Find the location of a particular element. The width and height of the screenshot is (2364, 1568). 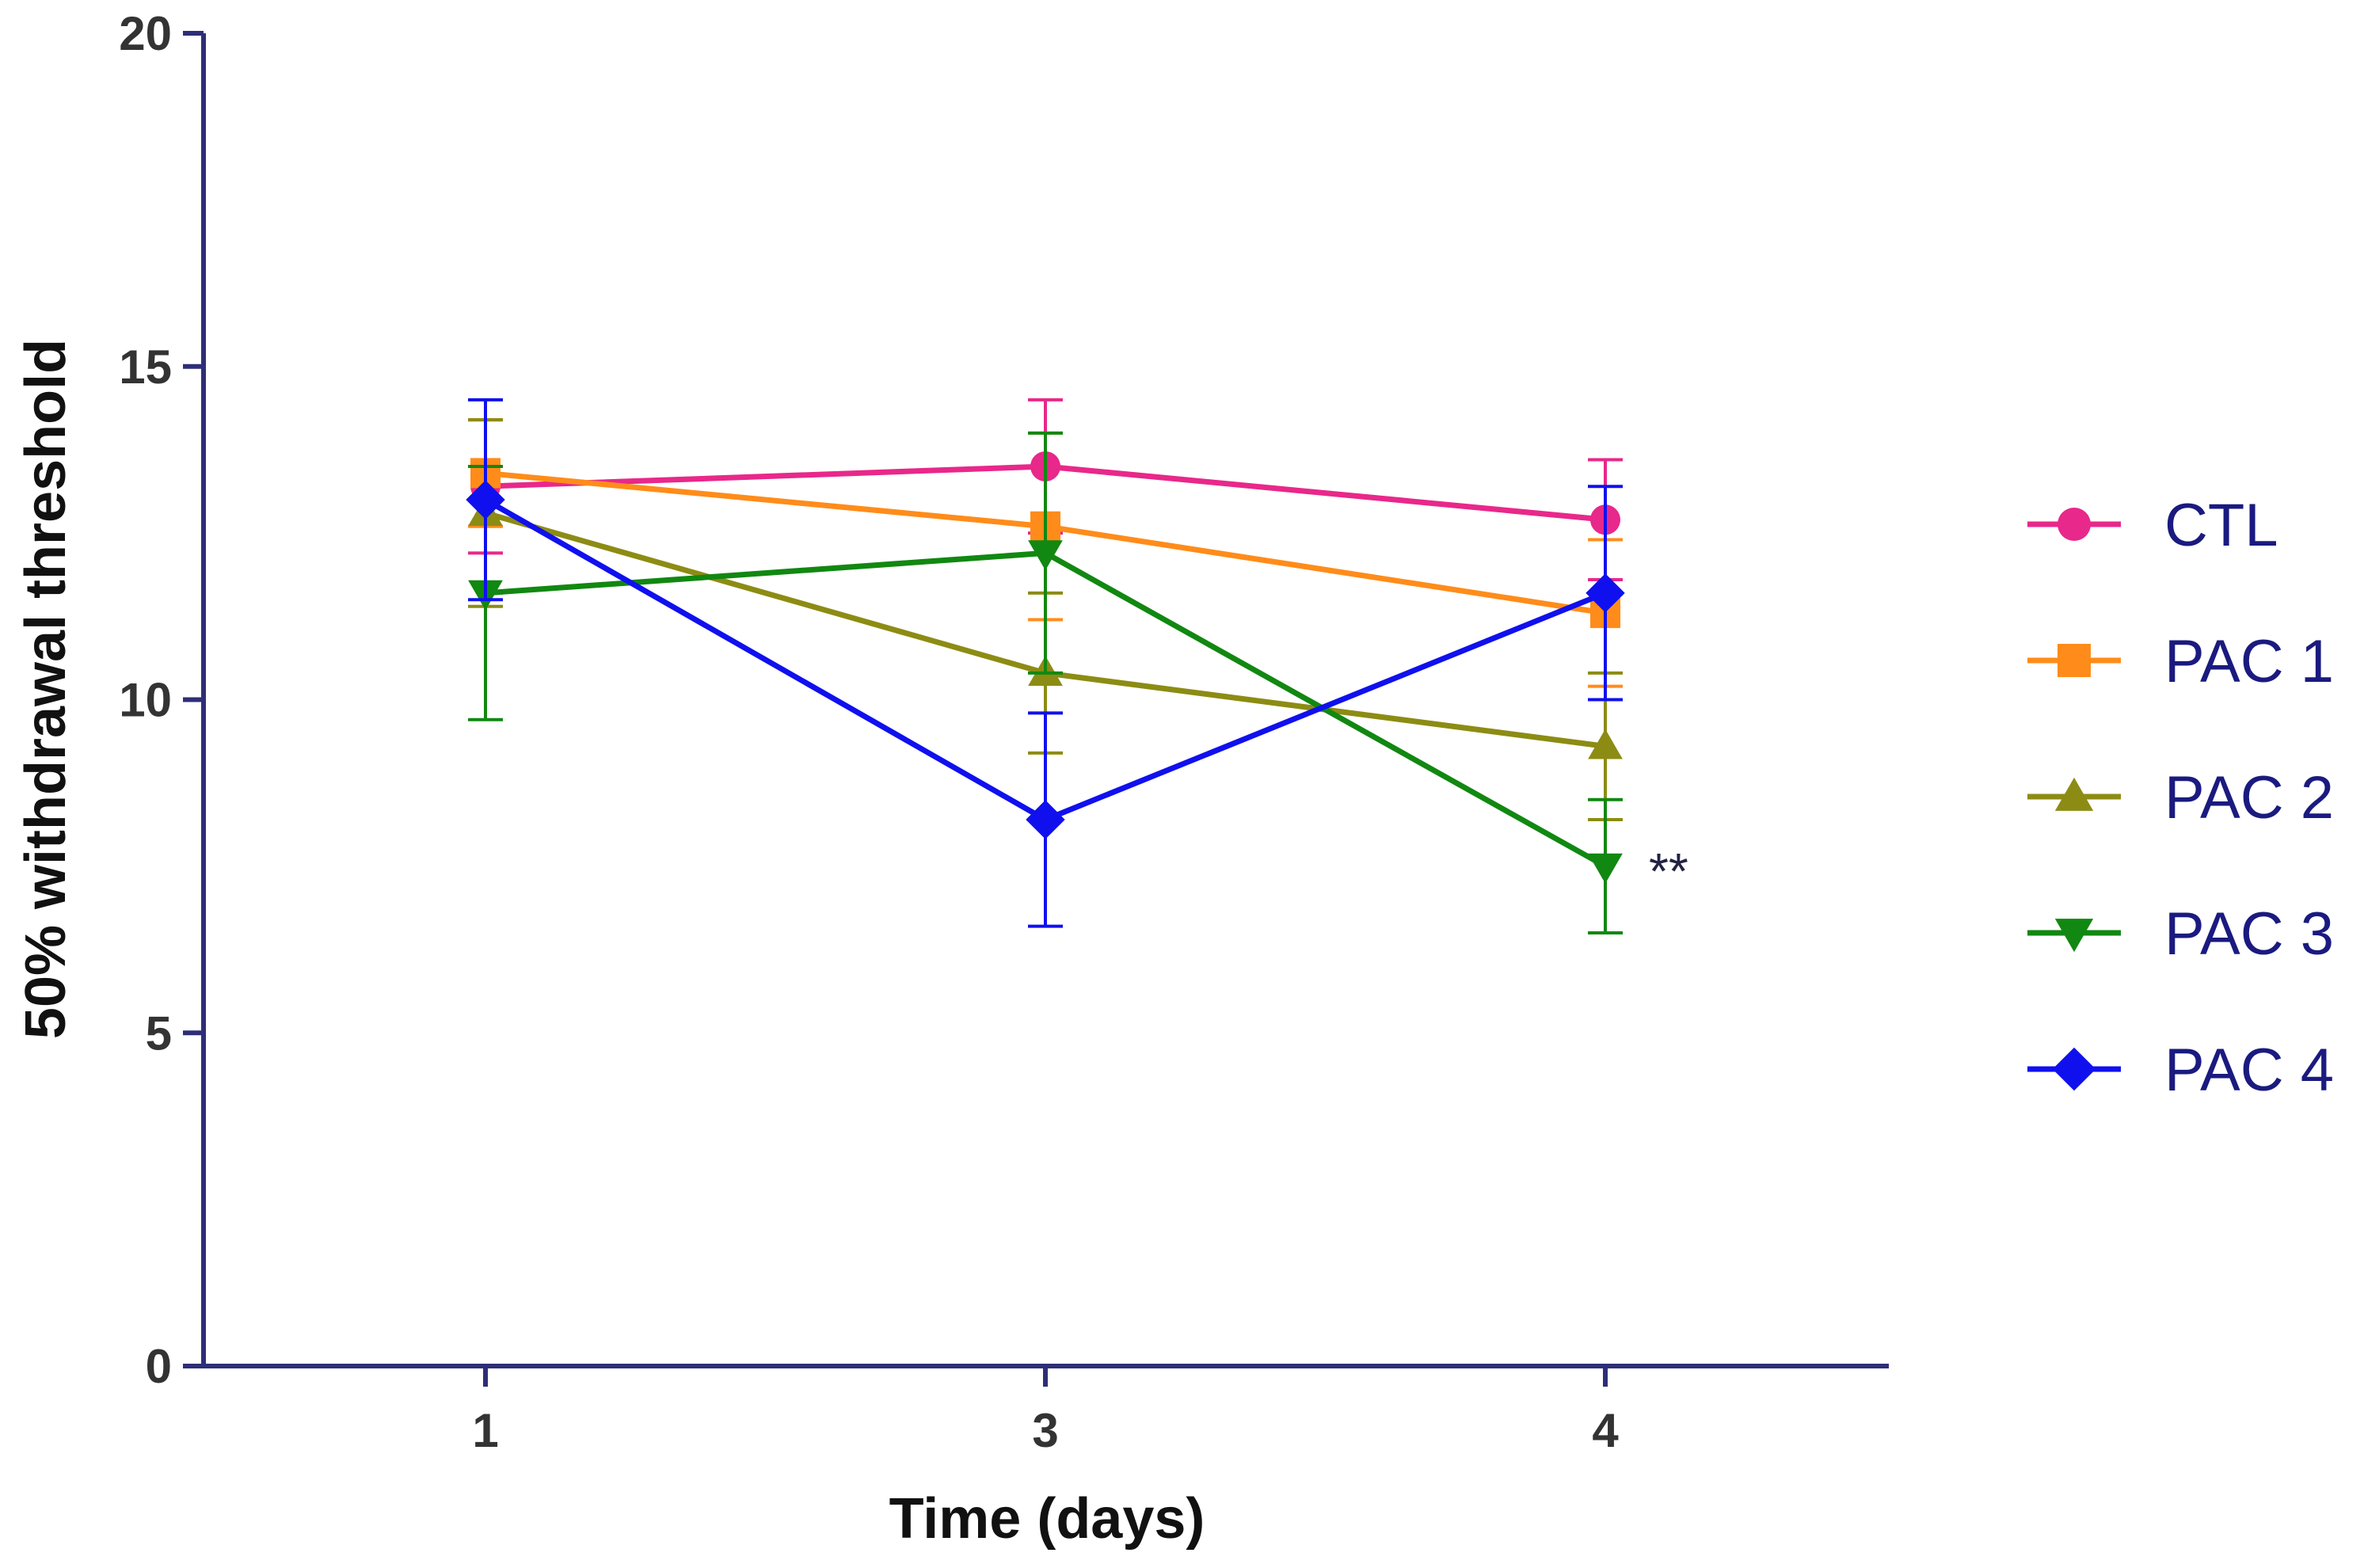

chart-legend: CTL PAC 1 PAC 2 PAC 3 PAC 4 is located at coordinates (2180, 798).